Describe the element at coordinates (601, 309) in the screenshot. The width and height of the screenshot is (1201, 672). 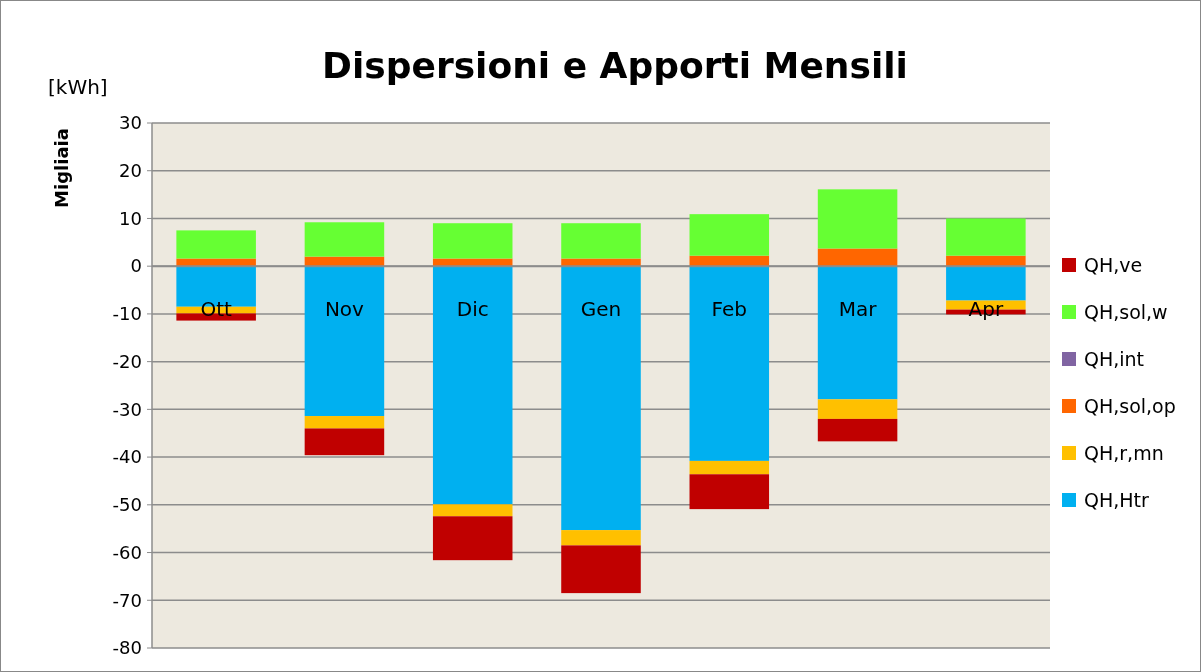
I see `x-tick-label: Gen` at that location.